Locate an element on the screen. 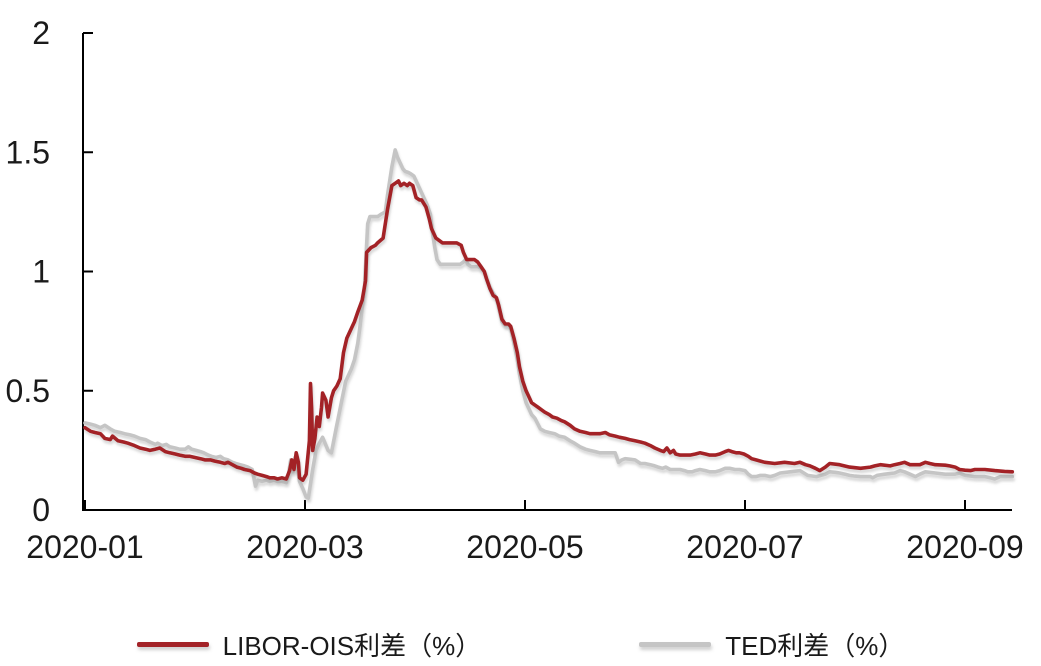  legend-item-ted: TED利差（%） is located at coordinates (771, 644).